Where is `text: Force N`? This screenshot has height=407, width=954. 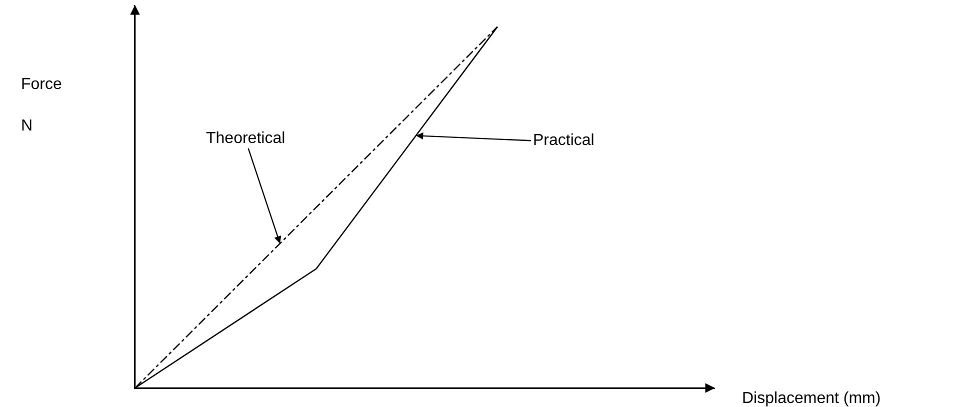
text: Force N is located at coordinates (41, 105).